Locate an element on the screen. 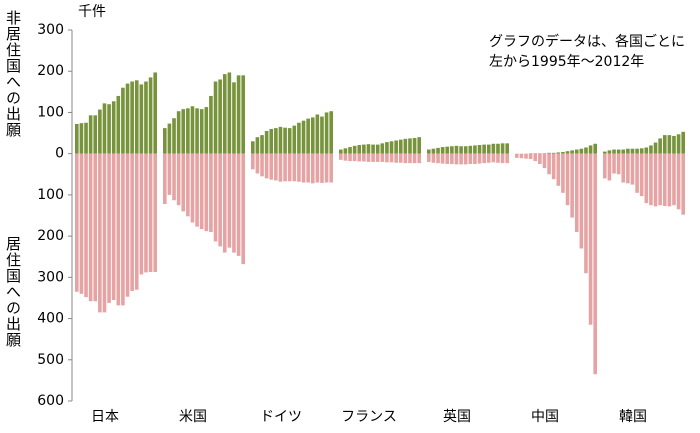 This screenshot has width=700, height=433. y-tick-label: 100 is located at coordinates (50, 112).